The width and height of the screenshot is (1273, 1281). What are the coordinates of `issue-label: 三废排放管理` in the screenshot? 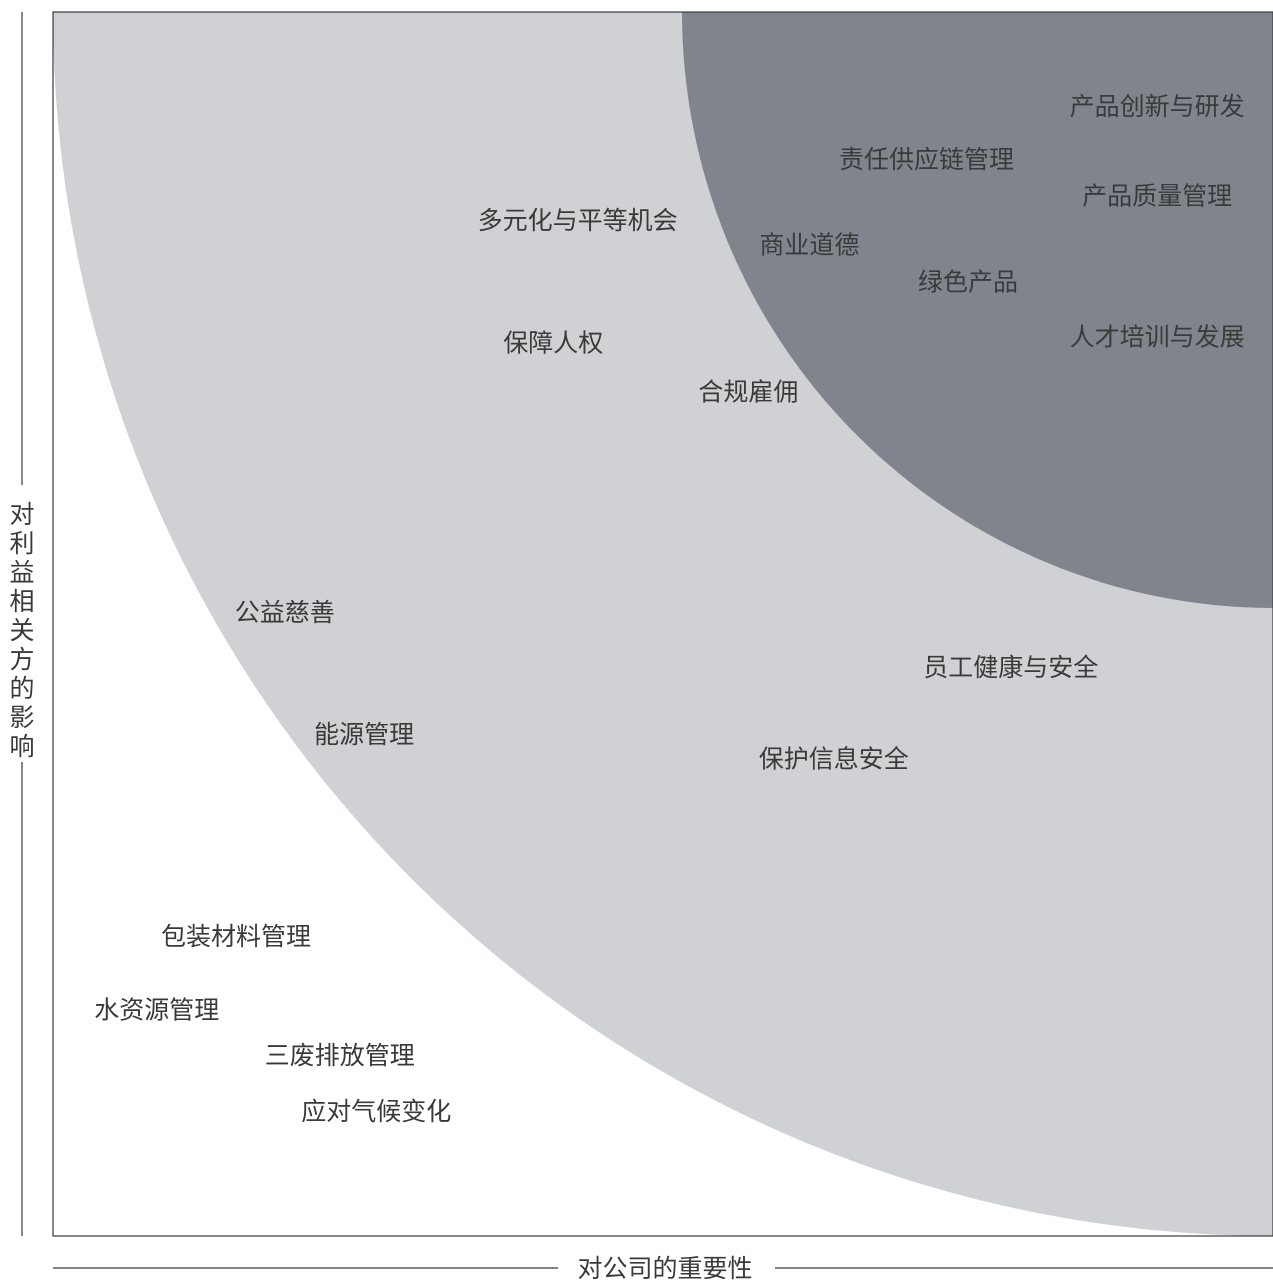 It's located at (340, 1055).